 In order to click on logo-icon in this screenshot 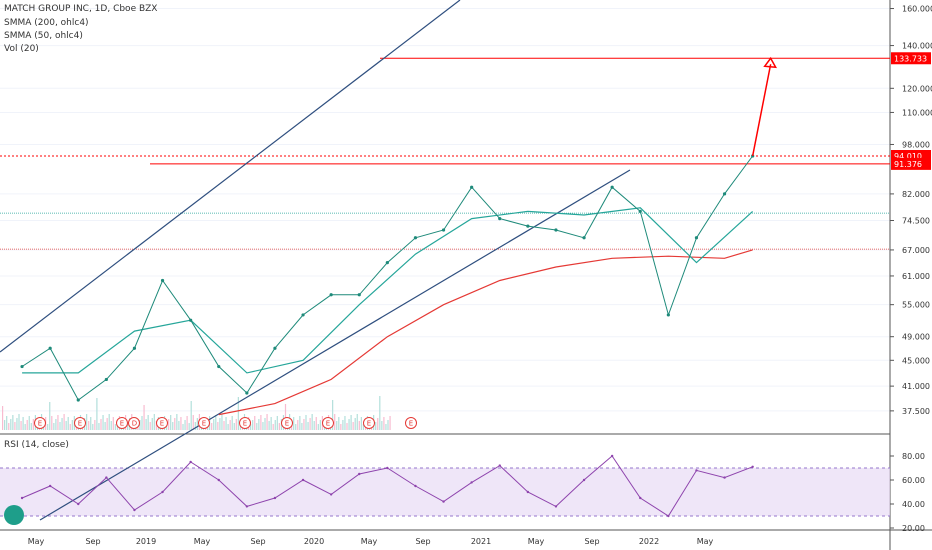, I will do `click(14, 515)`.